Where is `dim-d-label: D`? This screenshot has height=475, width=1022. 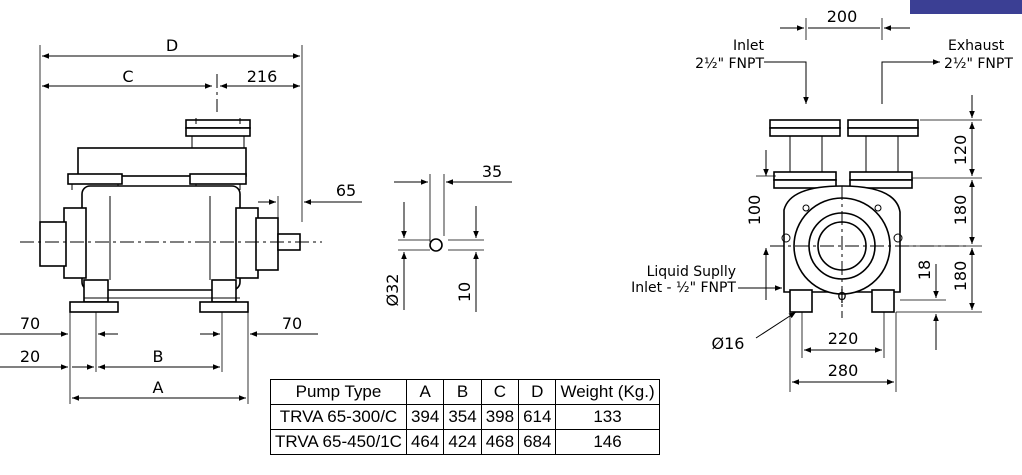 dim-d-label: D is located at coordinates (172, 45).